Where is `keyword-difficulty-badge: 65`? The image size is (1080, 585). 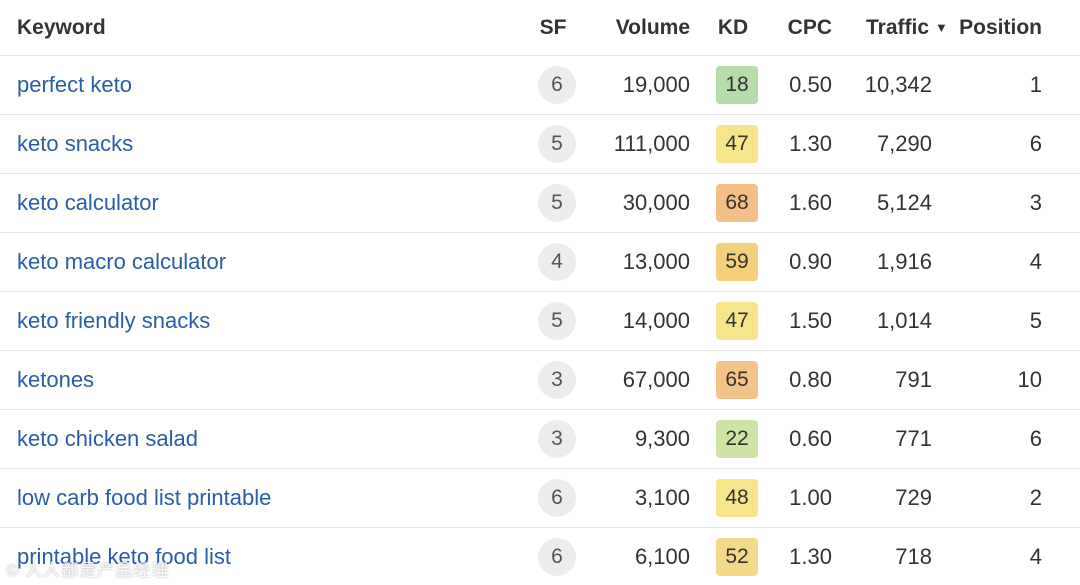 keyword-difficulty-badge: 65 is located at coordinates (737, 380).